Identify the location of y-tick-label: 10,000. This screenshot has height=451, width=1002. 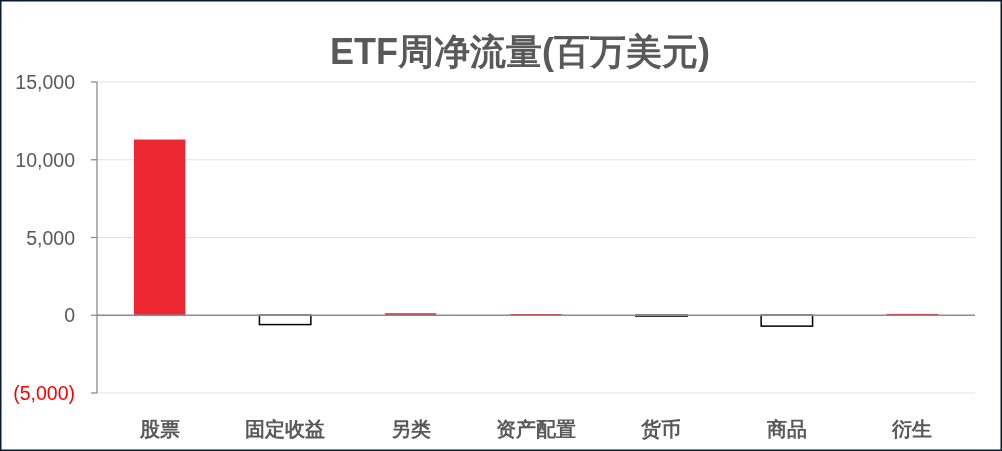
(45, 159).